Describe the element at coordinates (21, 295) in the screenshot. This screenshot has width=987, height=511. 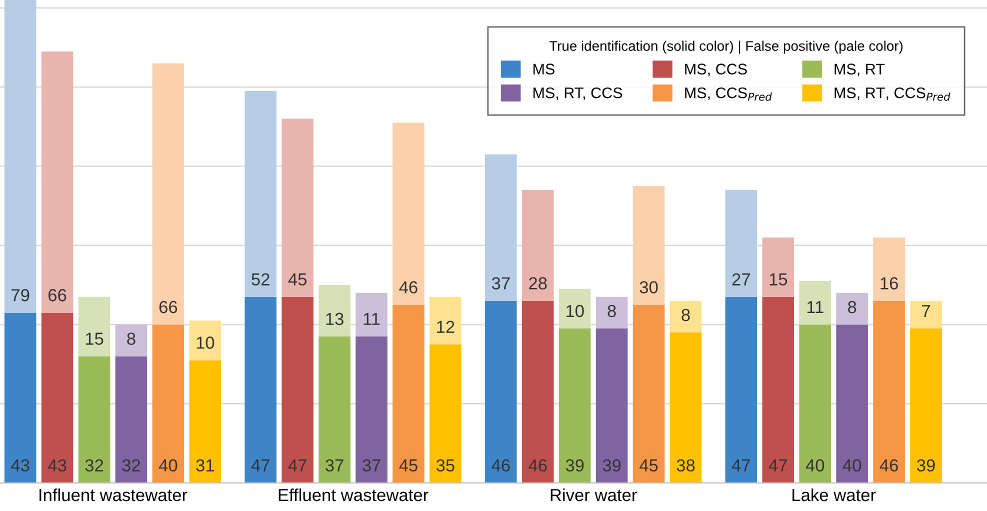
I see `data-label: 79` at that location.